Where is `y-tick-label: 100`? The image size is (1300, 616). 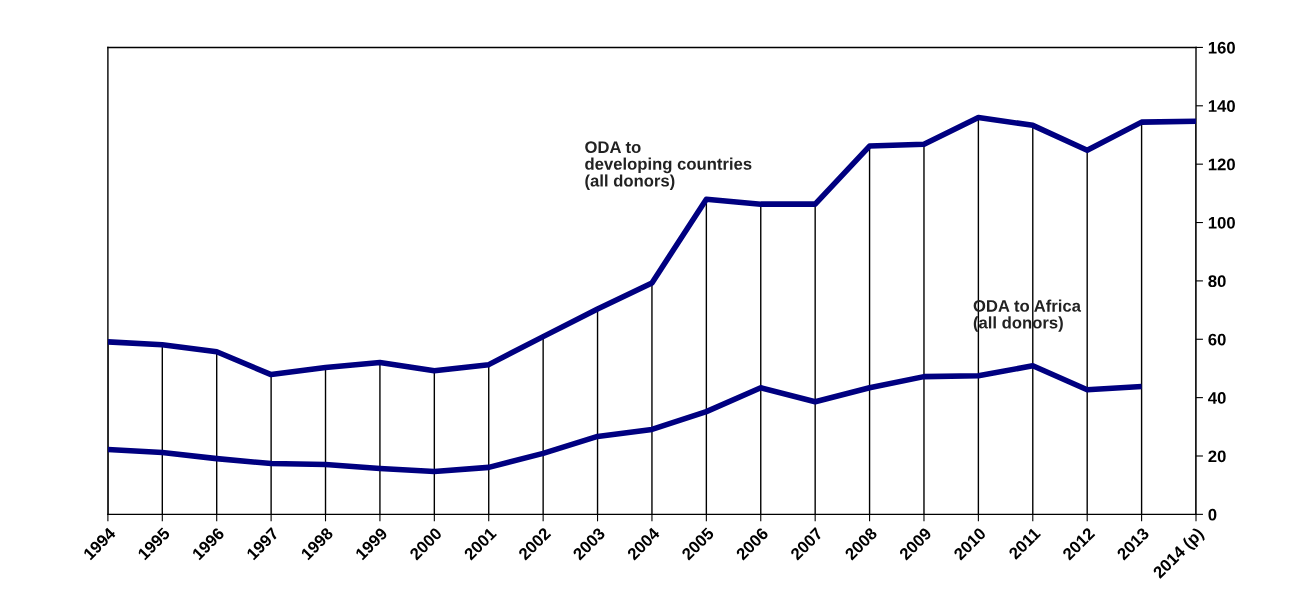 y-tick-label: 100 is located at coordinates (1221, 222).